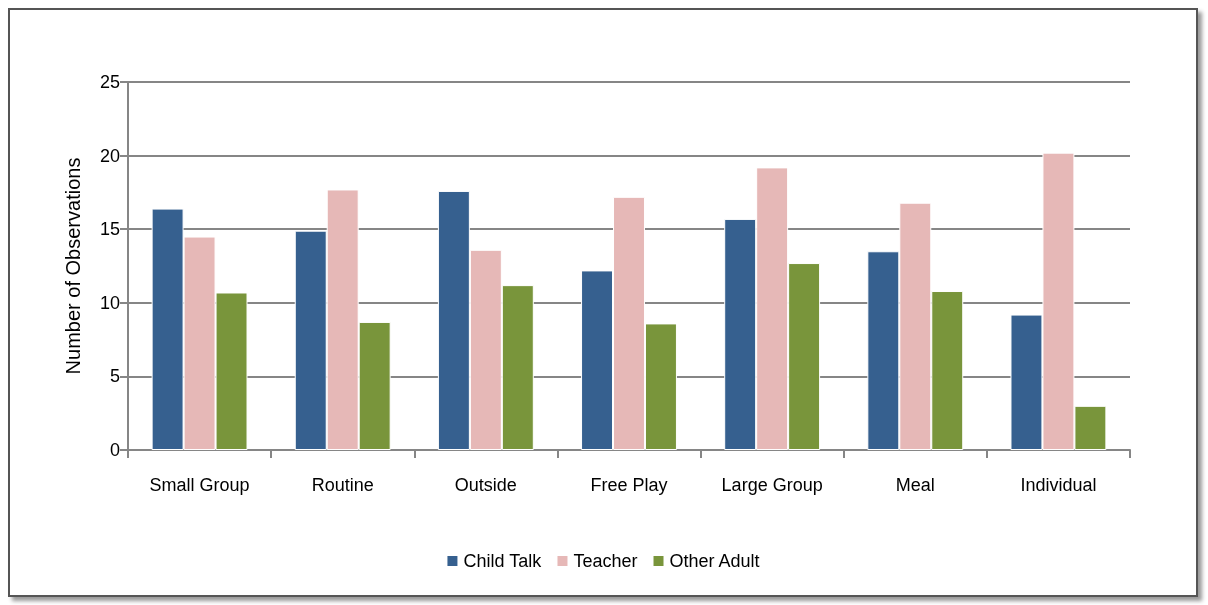  What do you see at coordinates (109, 155) in the screenshot?
I see `y-tick-label: 20` at bounding box center [109, 155].